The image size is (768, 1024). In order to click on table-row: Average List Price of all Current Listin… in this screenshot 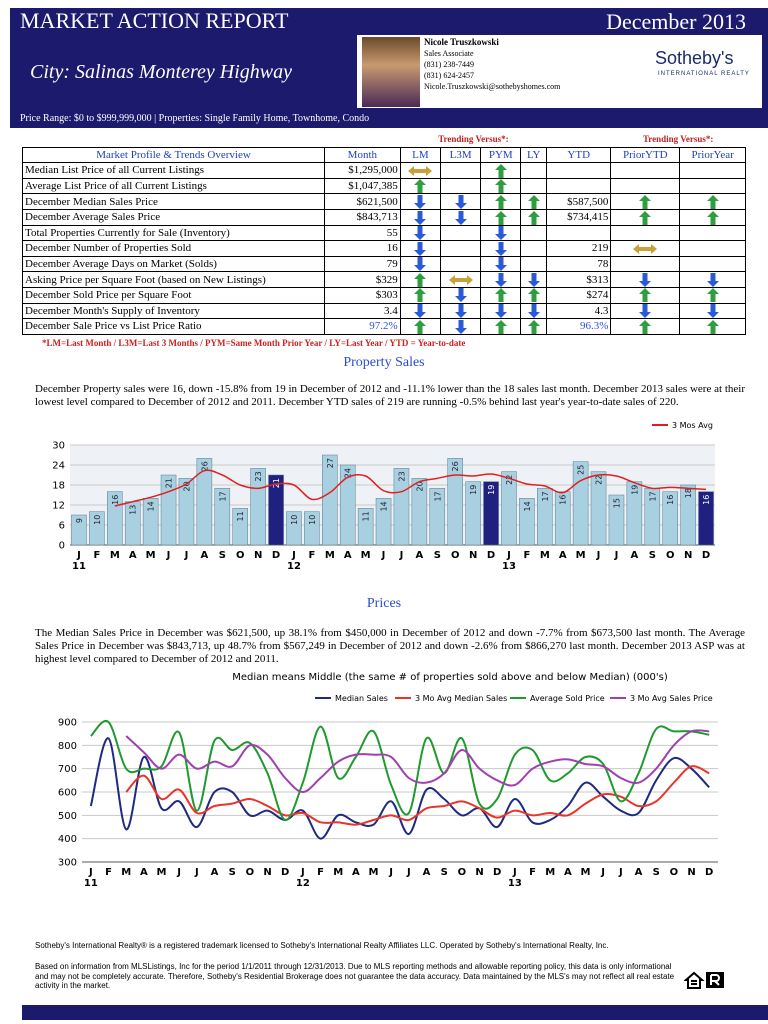, I will do `click(384, 186)`.